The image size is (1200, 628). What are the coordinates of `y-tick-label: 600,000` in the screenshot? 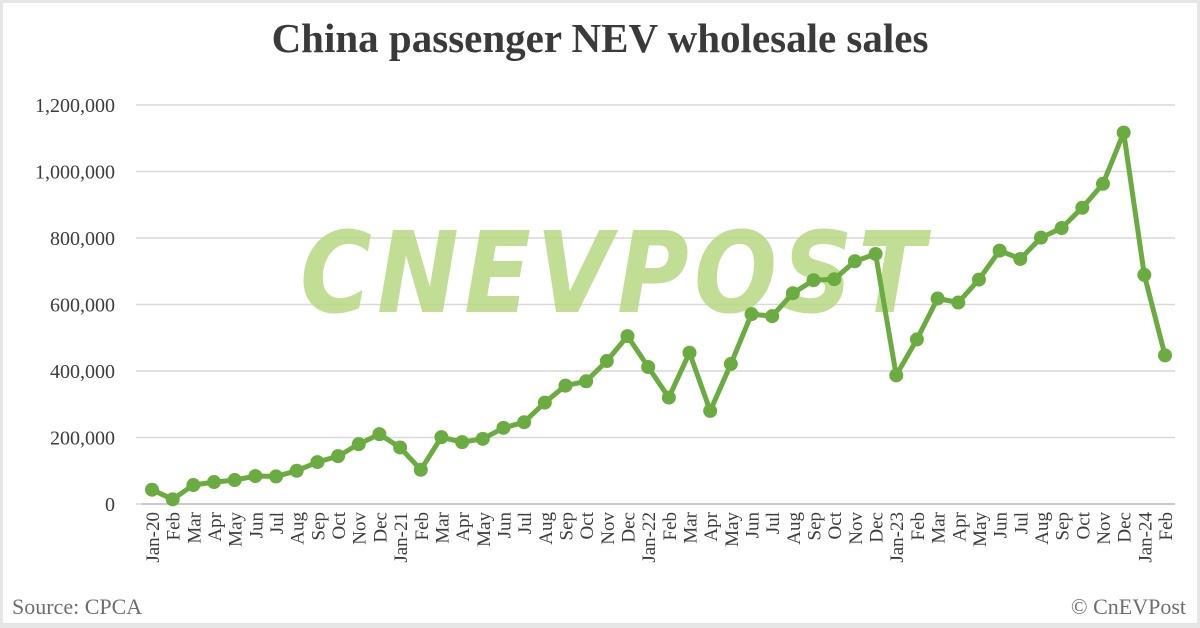 It's located at (82, 306).